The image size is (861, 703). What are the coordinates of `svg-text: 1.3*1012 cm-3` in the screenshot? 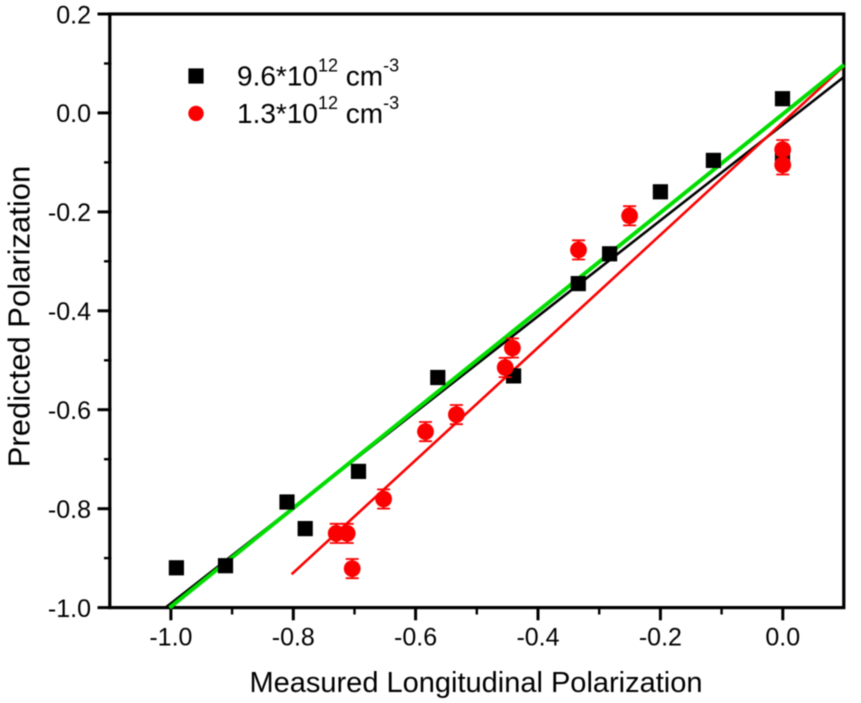 It's located at (318, 111).